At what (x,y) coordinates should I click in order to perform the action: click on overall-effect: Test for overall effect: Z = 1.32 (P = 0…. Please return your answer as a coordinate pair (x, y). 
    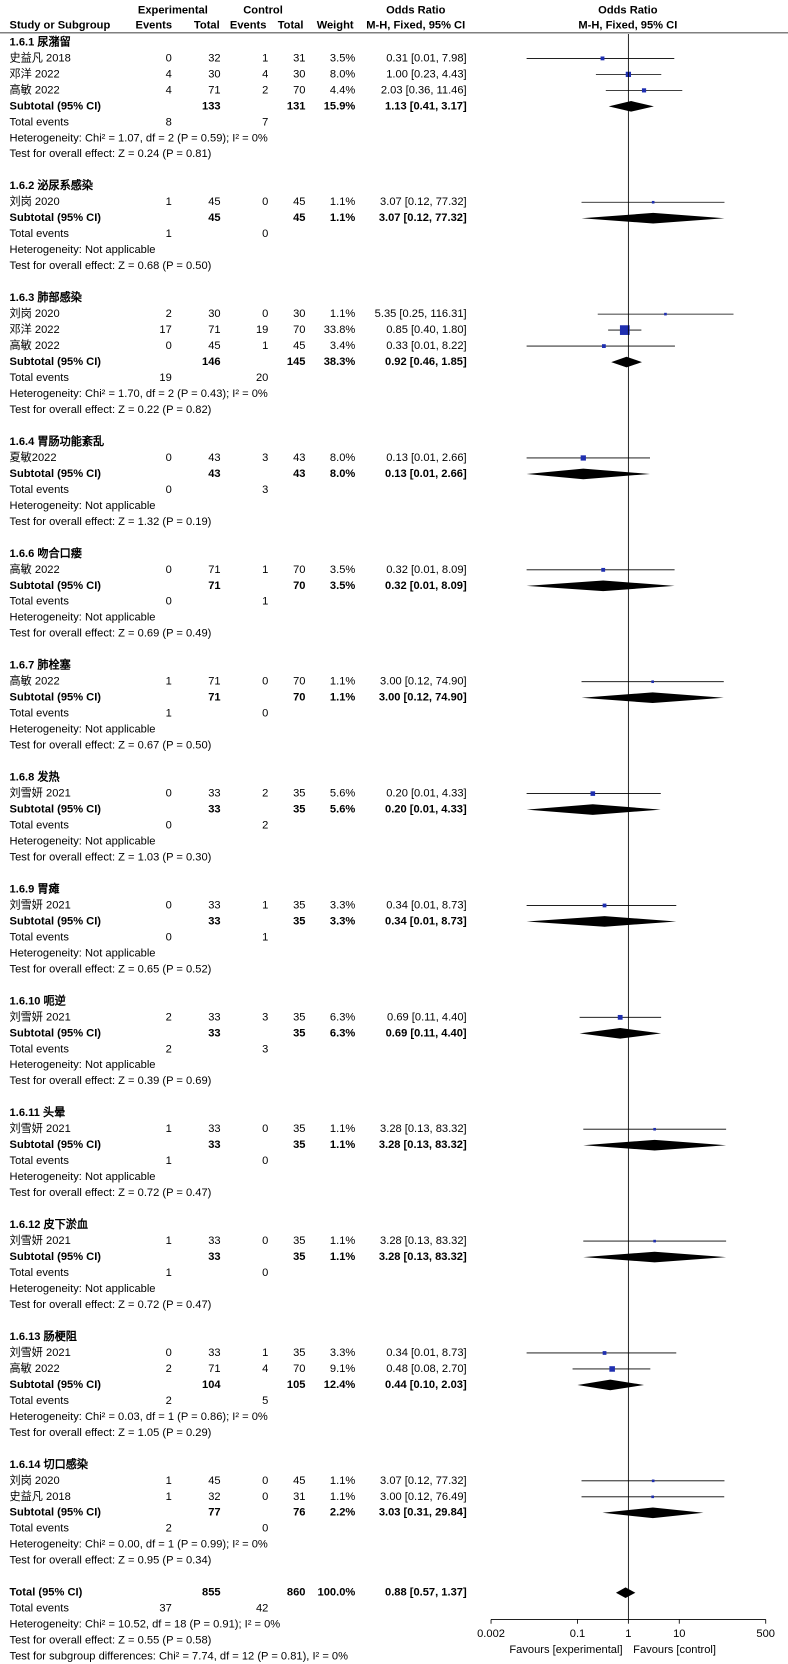
    Looking at the image, I should click on (111, 522).